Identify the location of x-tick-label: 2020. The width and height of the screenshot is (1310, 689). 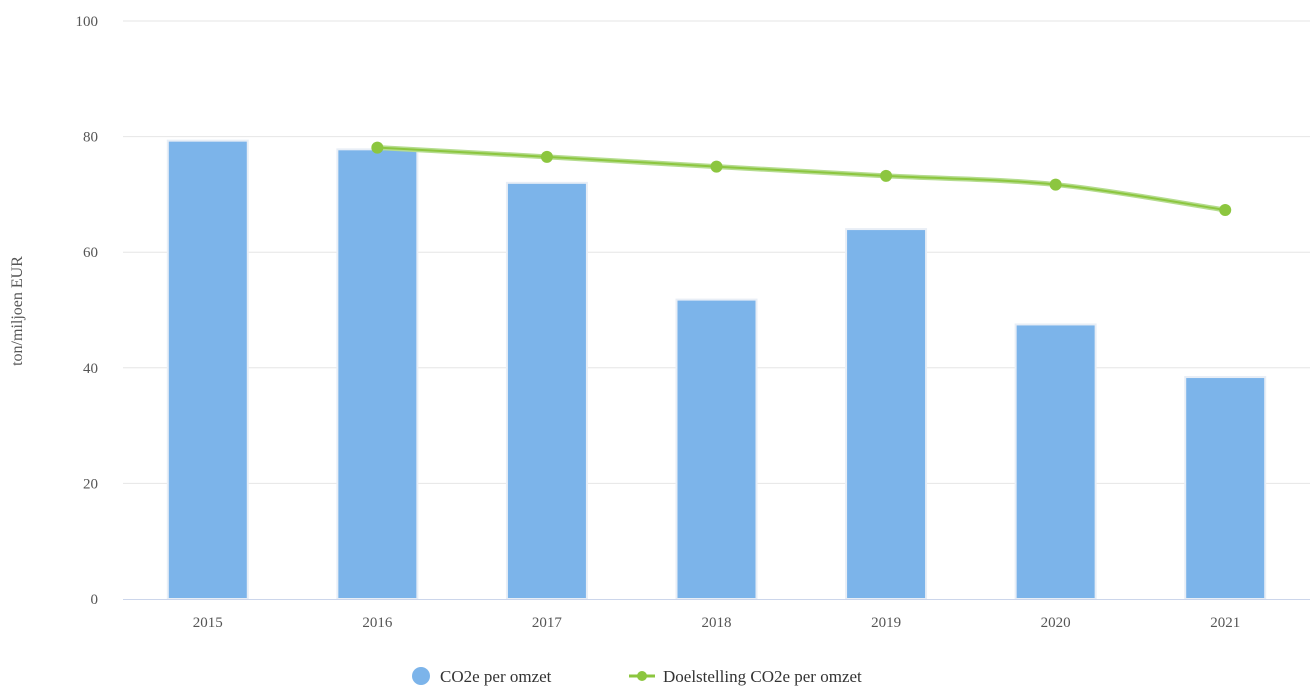
(1056, 623).